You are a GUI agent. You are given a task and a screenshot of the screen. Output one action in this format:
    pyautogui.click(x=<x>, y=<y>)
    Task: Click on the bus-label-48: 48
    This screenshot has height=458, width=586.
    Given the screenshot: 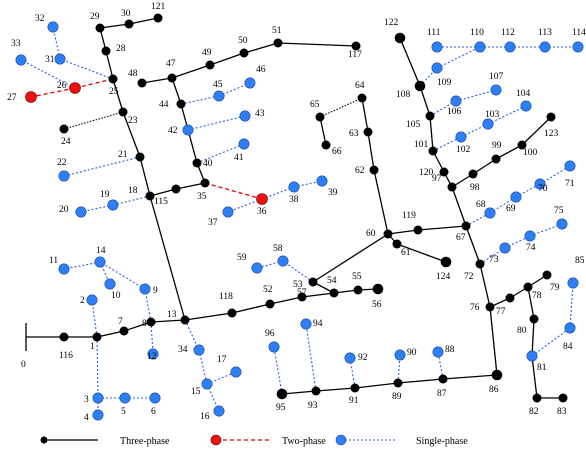 What is the action you would take?
    pyautogui.click(x=133, y=74)
    